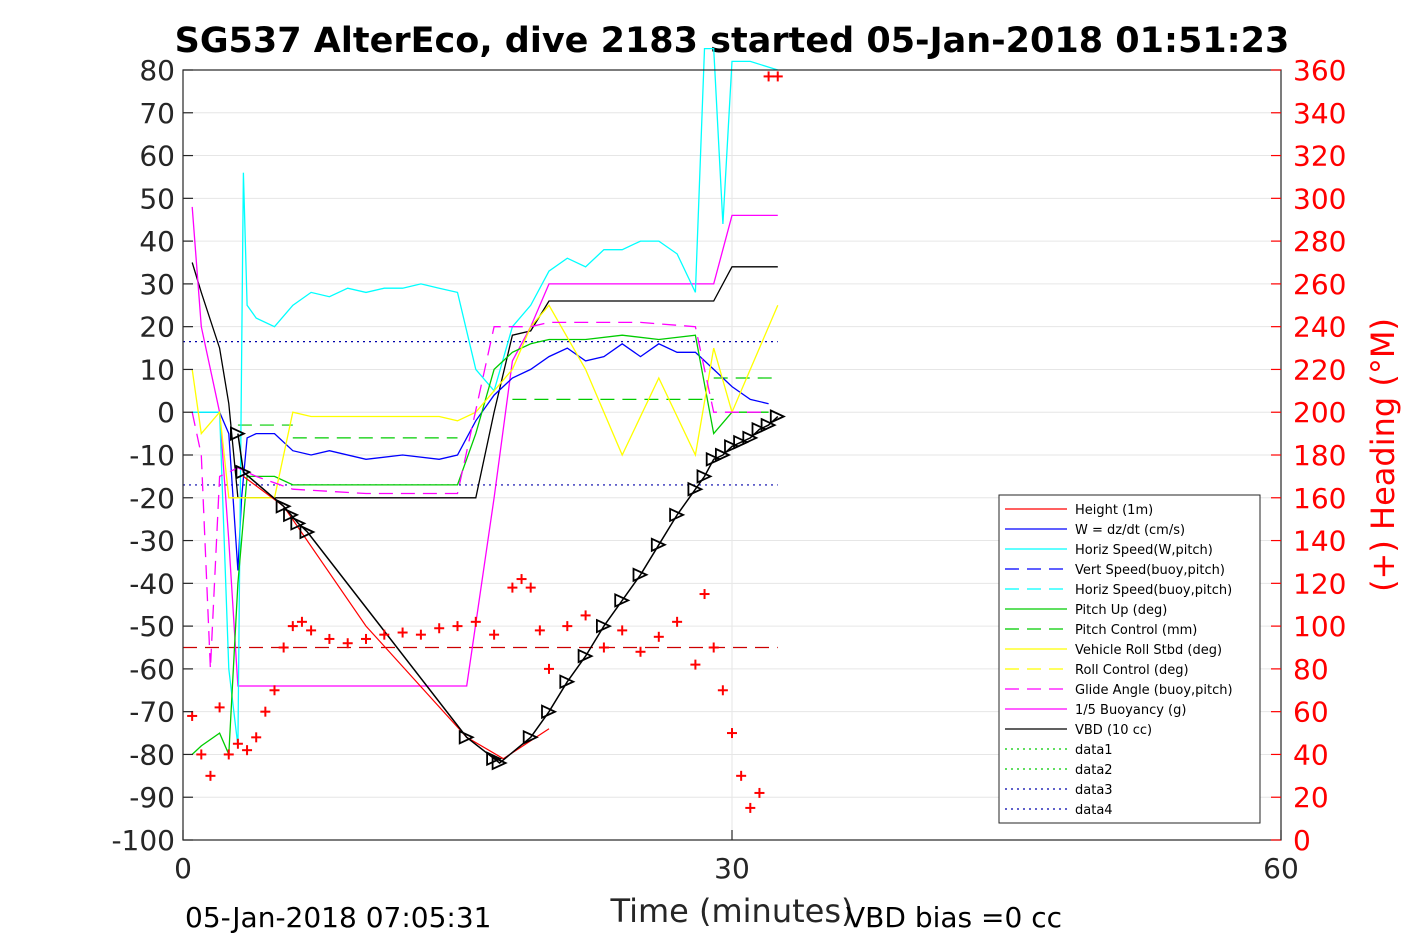 This screenshot has height=945, width=1417. What do you see at coordinates (732, 868) in the screenshot?
I see `x-tick-label: 30` at bounding box center [732, 868].